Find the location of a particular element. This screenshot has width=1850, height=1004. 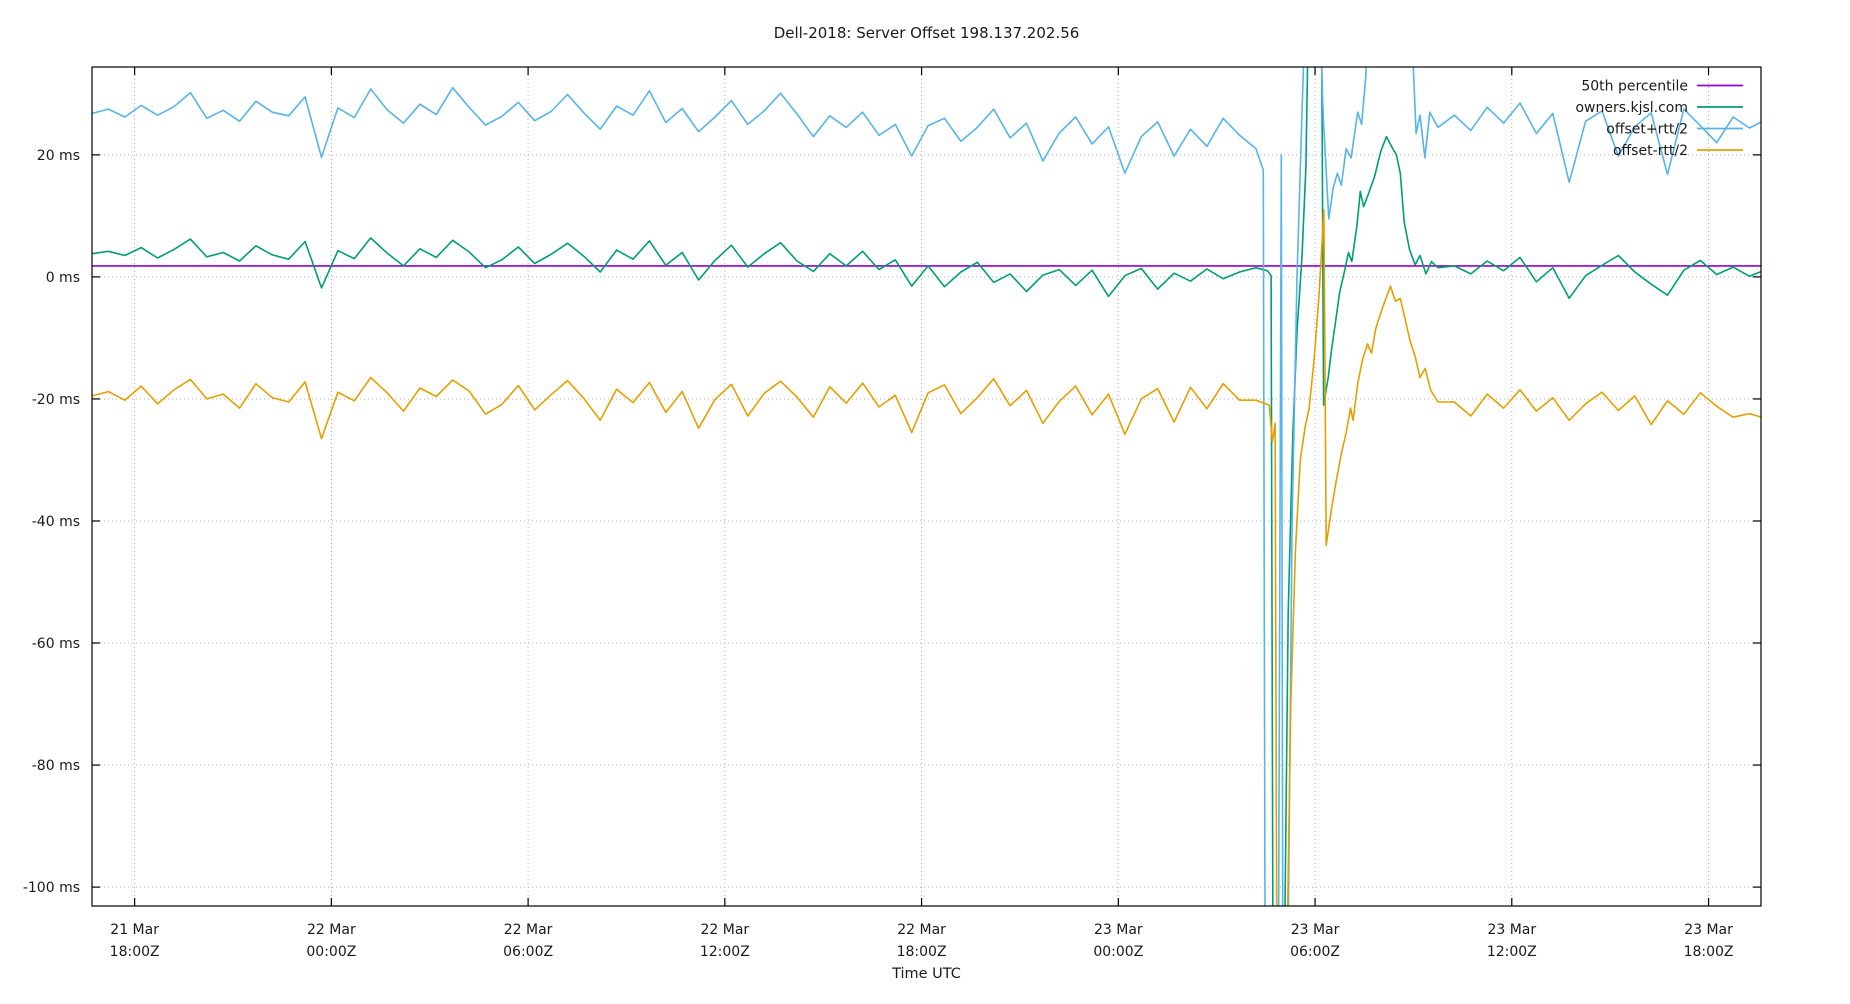

chart-title: Dell-2018: Server Offset 198.137.202.56 is located at coordinates (926, 33).